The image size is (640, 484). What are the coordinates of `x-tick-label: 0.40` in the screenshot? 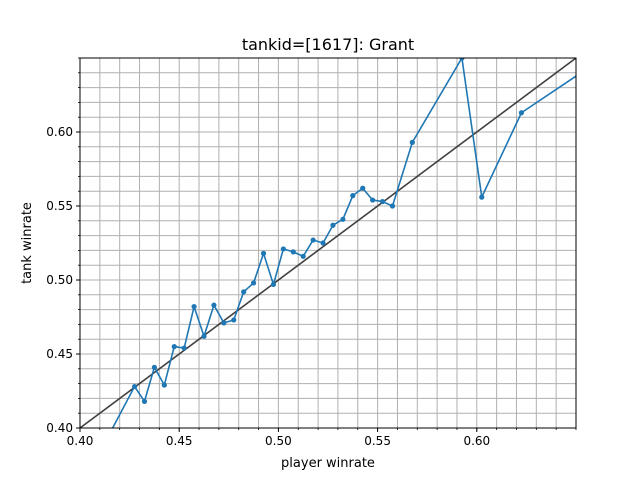 It's located at (80, 441).